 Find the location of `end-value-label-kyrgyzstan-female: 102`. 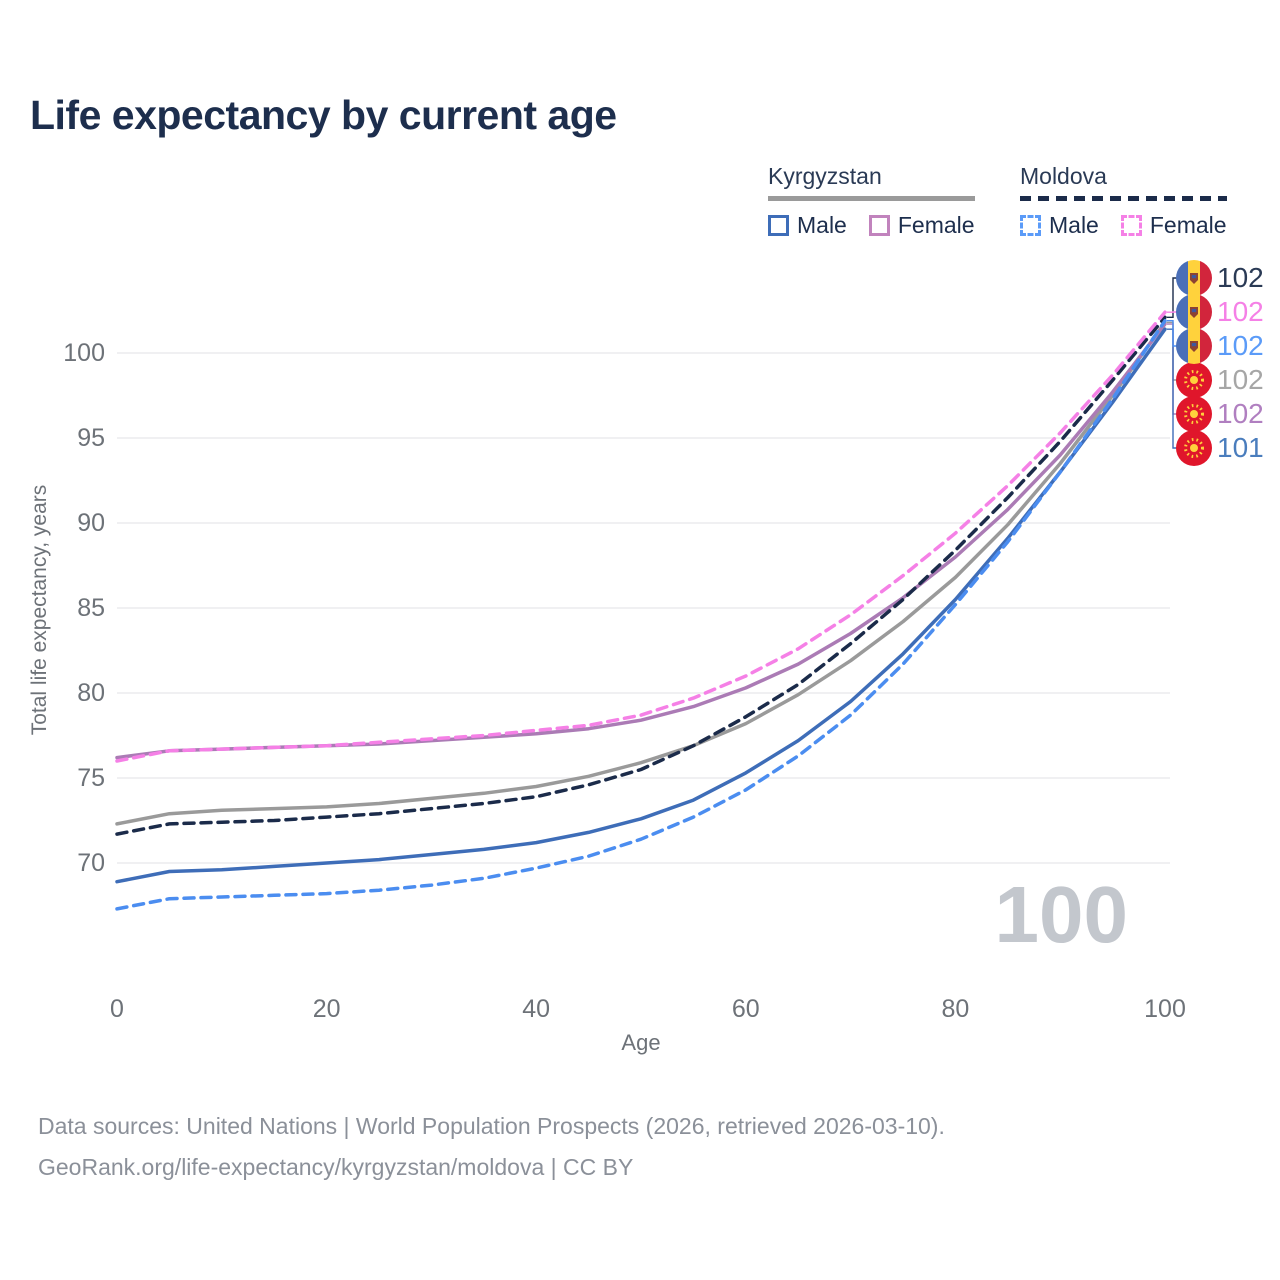

end-value-label-kyrgyzstan-female: 102 is located at coordinates (1240, 413).